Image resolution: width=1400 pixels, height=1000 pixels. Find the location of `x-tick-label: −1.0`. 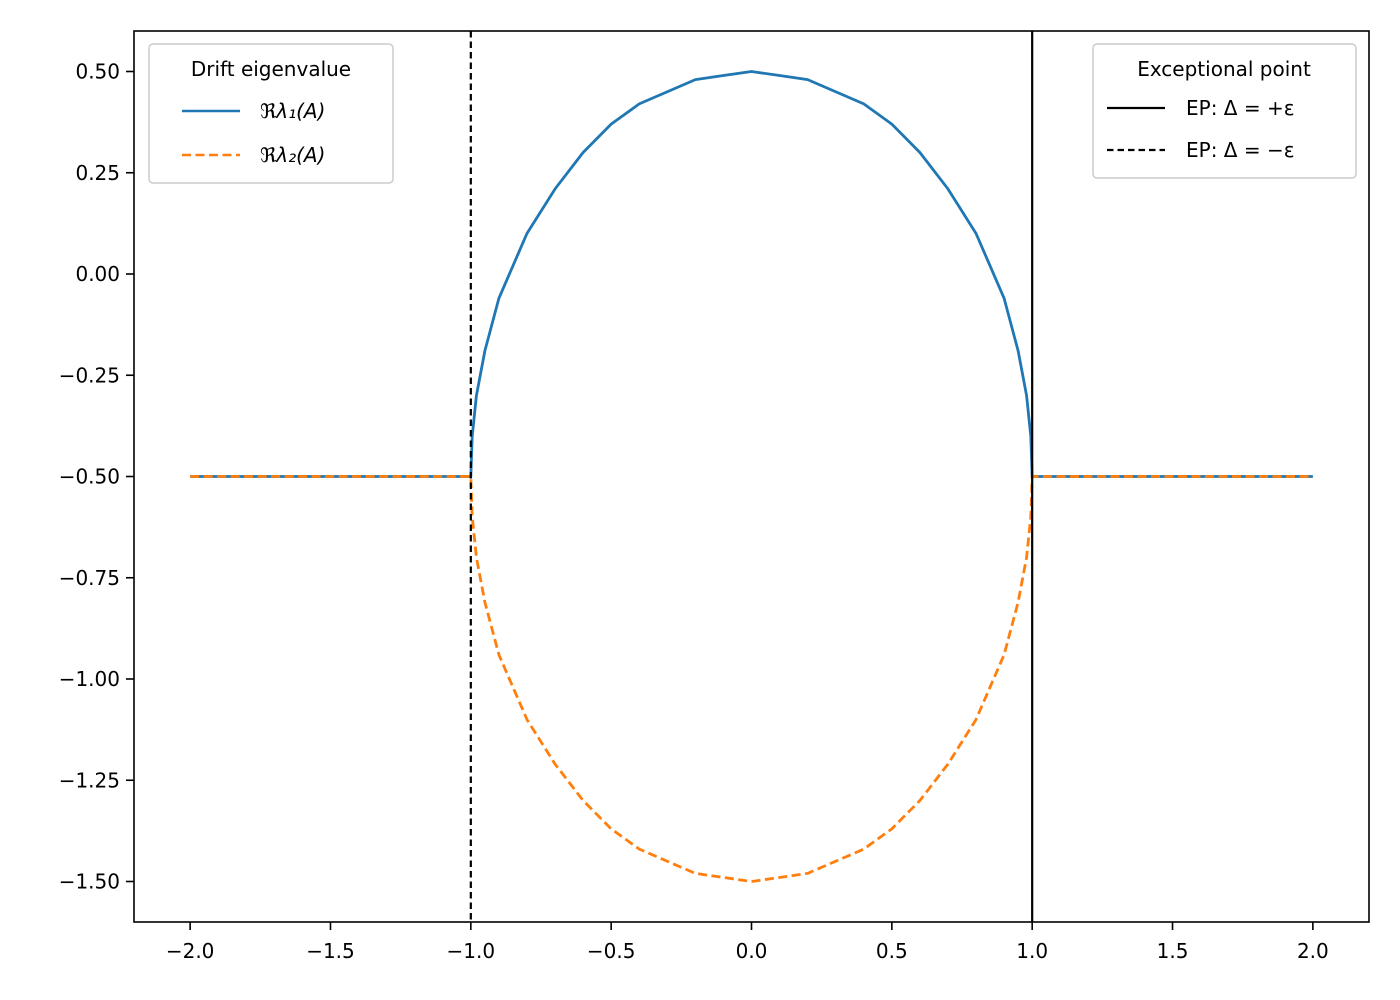

x-tick-label: −1.0 is located at coordinates (471, 951).